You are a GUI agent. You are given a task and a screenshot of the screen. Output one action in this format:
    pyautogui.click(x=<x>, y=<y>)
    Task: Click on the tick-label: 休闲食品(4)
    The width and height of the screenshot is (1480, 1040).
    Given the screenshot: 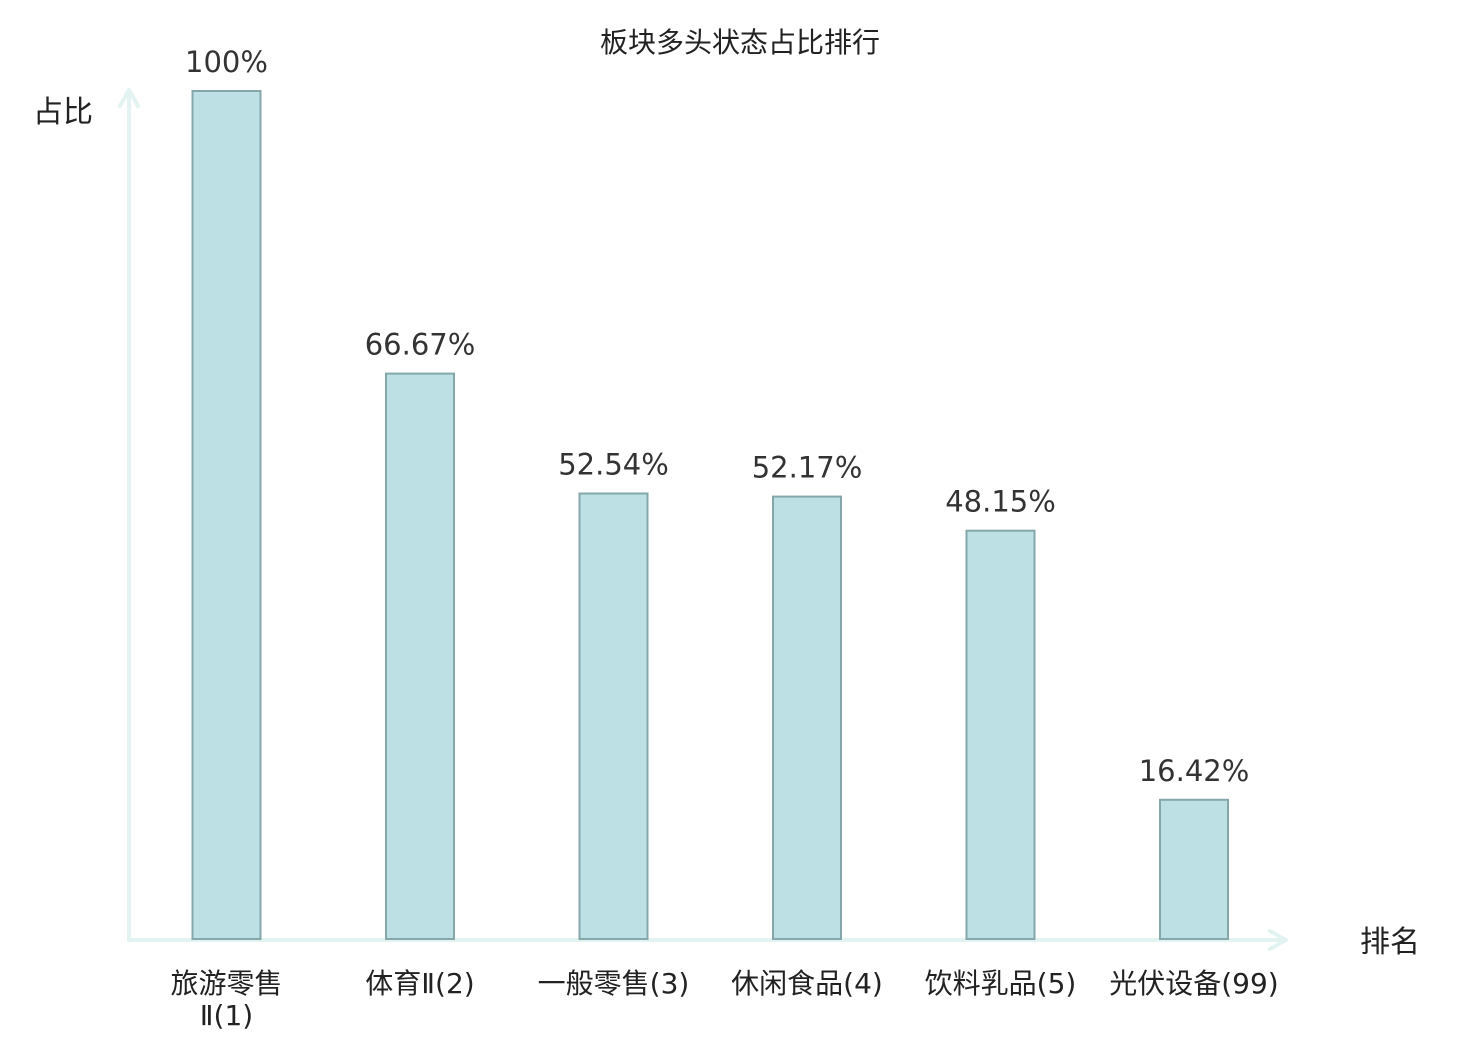 What is the action you would take?
    pyautogui.click(x=807, y=983)
    